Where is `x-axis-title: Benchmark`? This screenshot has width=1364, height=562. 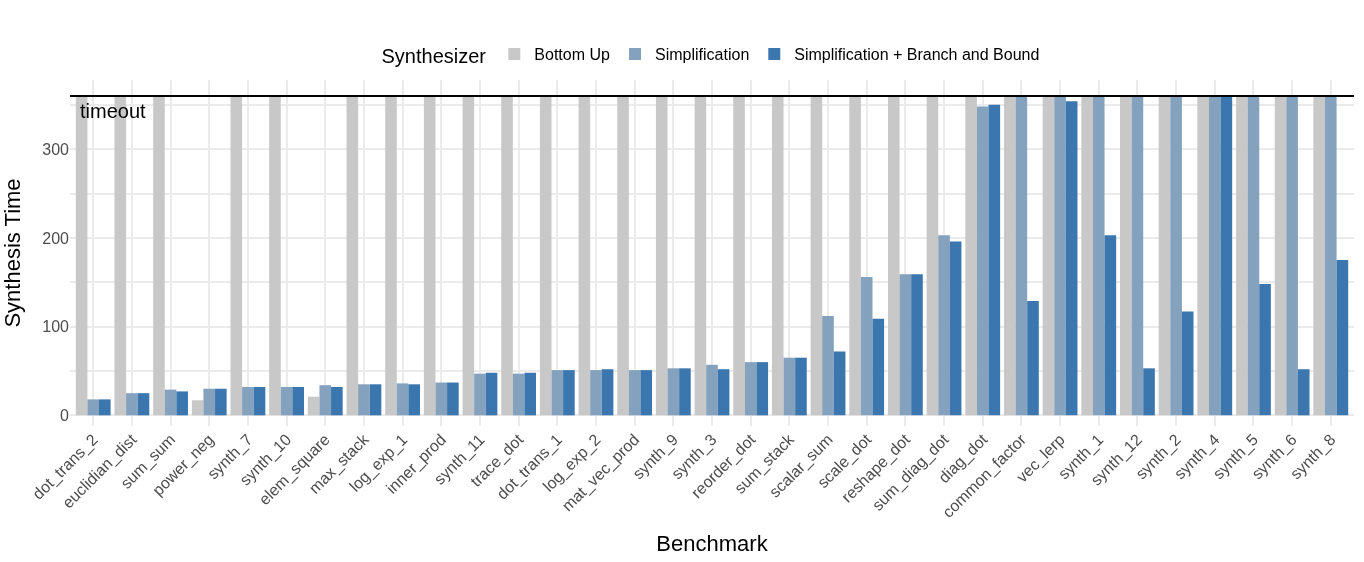
x-axis-title: Benchmark is located at coordinates (712, 544).